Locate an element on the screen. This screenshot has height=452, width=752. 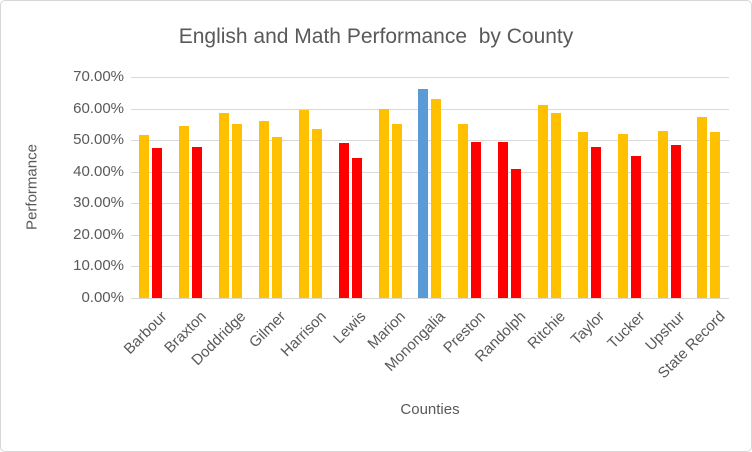
chart-title: English and Math Performance by County is located at coordinates (376, 36).